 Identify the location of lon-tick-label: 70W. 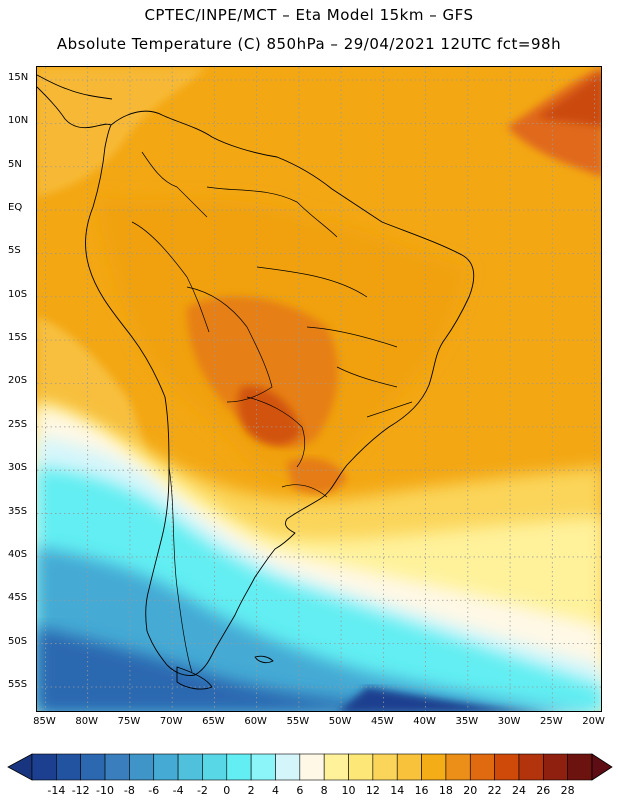
(171, 721).